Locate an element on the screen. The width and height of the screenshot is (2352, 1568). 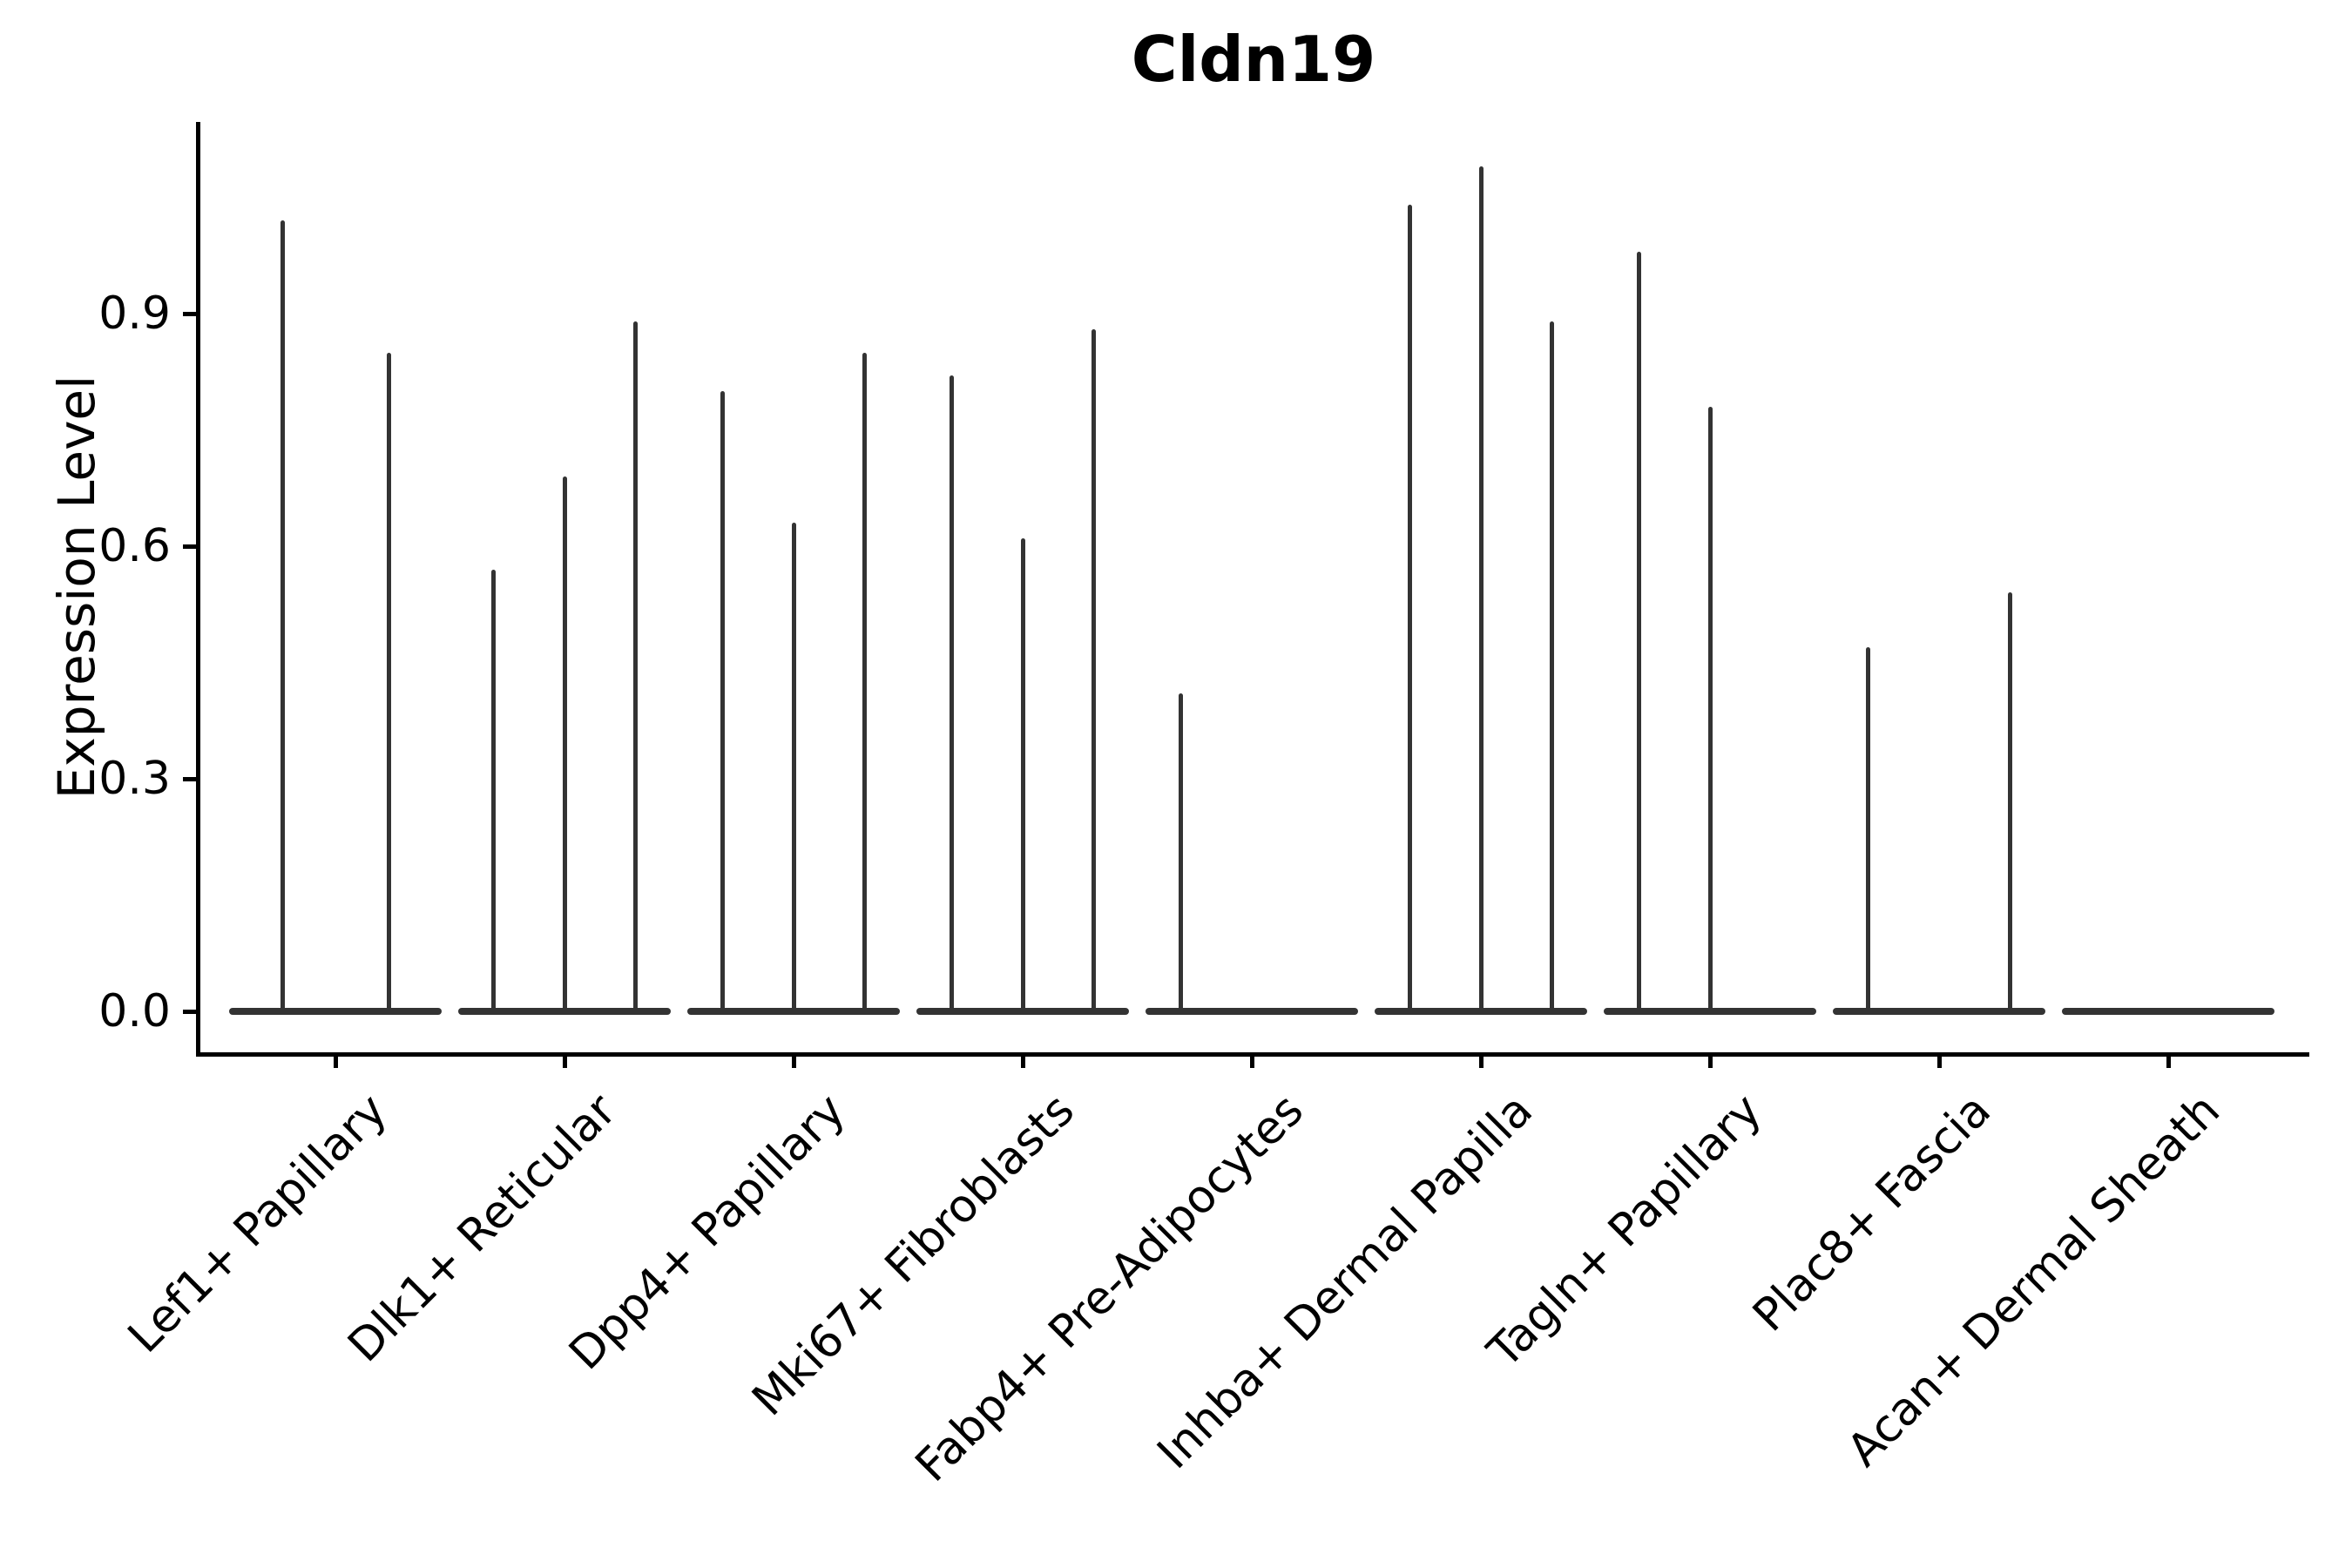
y-tick-label: 0.3 is located at coordinates (134, 779).